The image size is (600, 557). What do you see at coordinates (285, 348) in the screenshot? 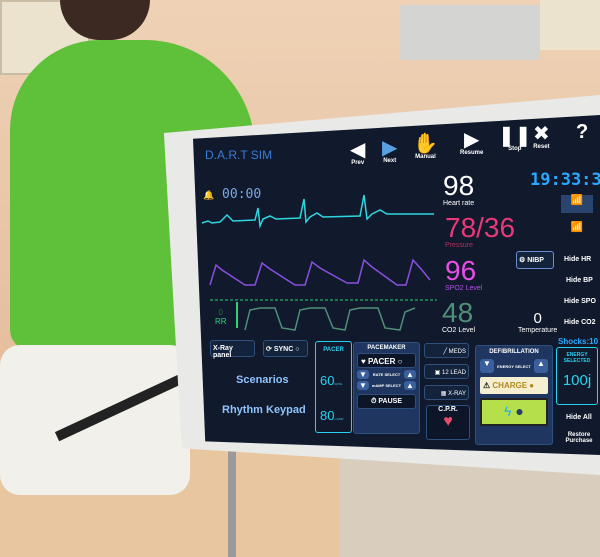
I see `sync-button: ⟳ SYNC ○` at bounding box center [285, 348].